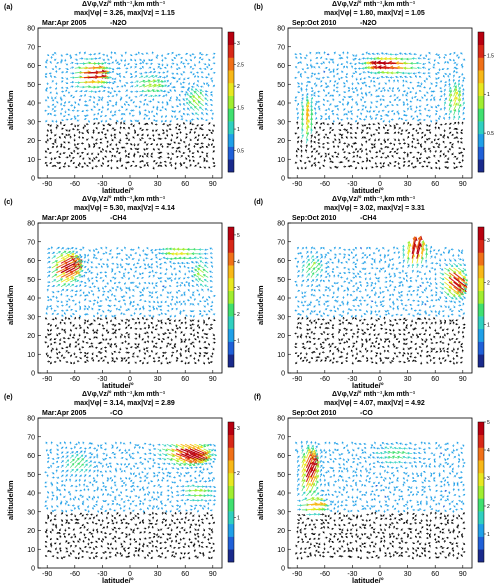 This screenshot has height=586, width=500. What do you see at coordinates (124, 208) in the screenshot?
I see `panel-title-line2: max|Vφ| = 5.30, max|Vz| = 4.14` at bounding box center [124, 208].